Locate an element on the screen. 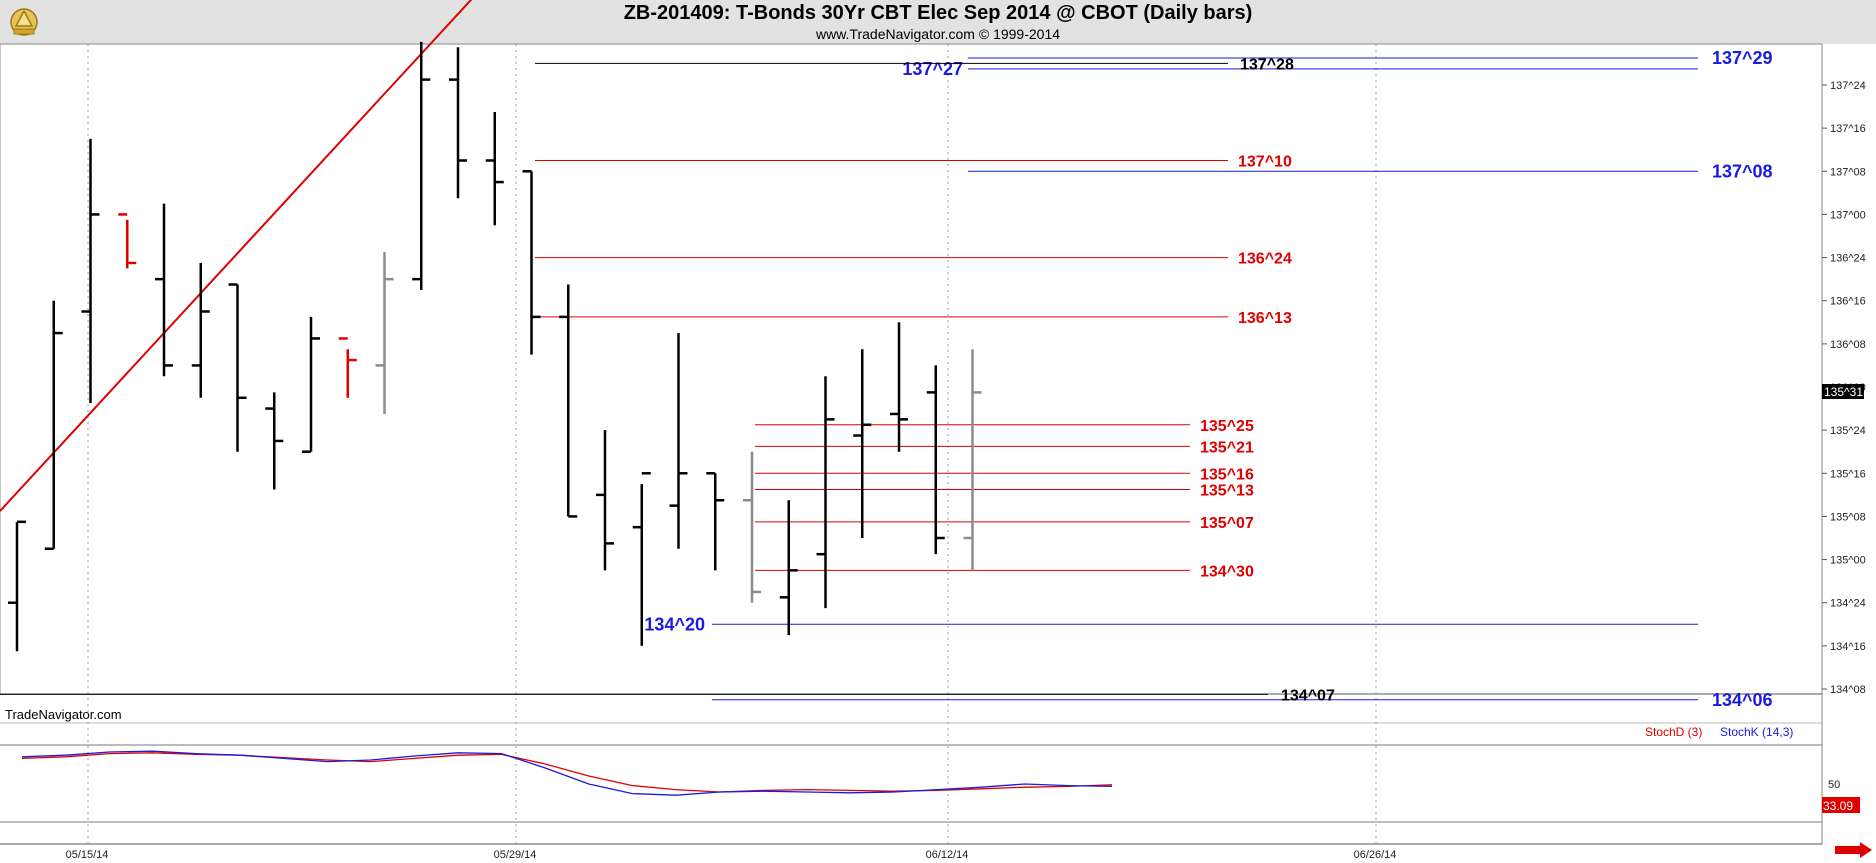 The width and height of the screenshot is (1876, 863). level-label-blue: 134^06 is located at coordinates (1742, 700).